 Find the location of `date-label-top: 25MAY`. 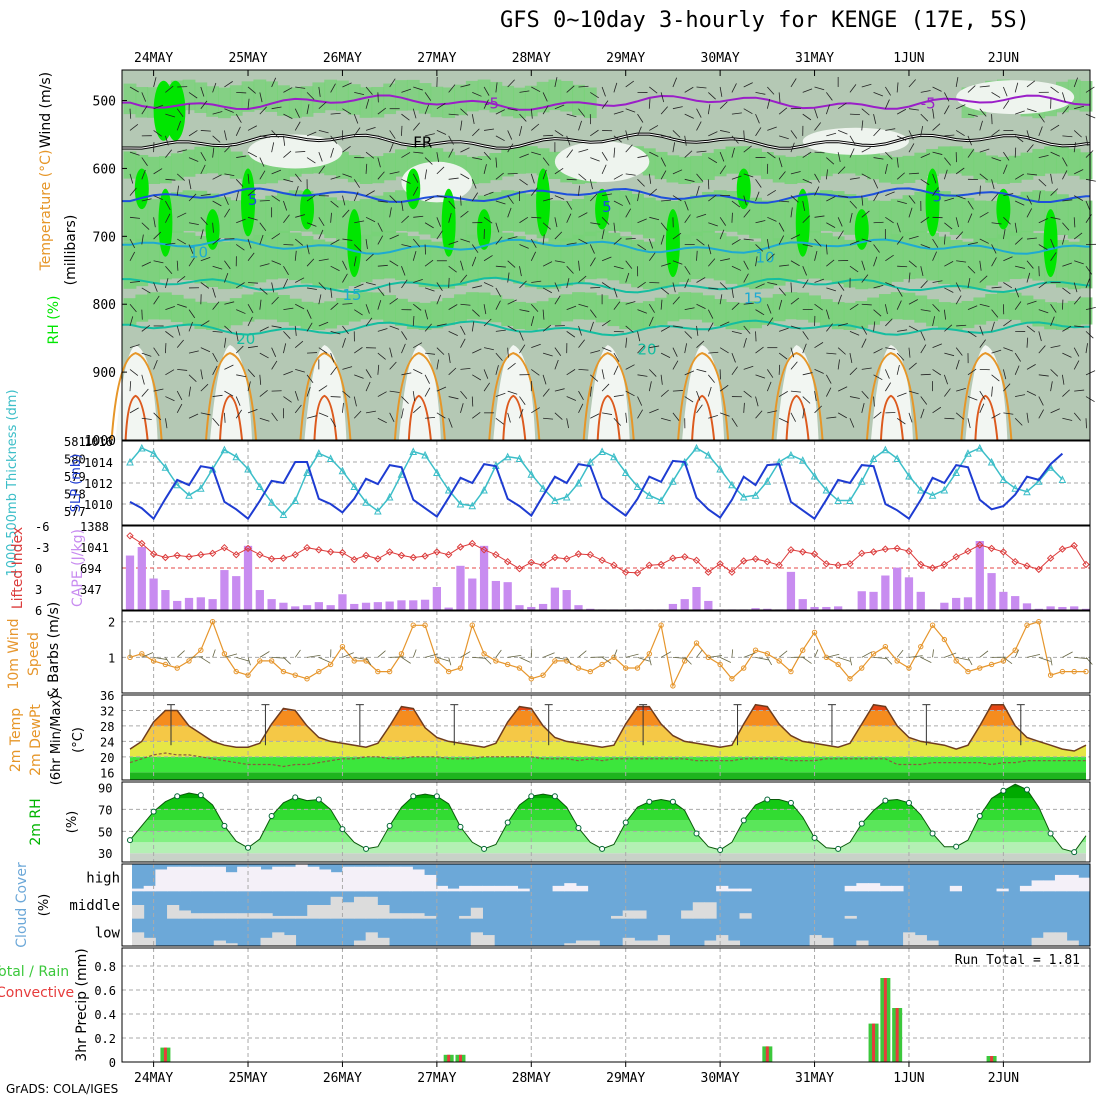

date-label-top: 25MAY is located at coordinates (247, 58).